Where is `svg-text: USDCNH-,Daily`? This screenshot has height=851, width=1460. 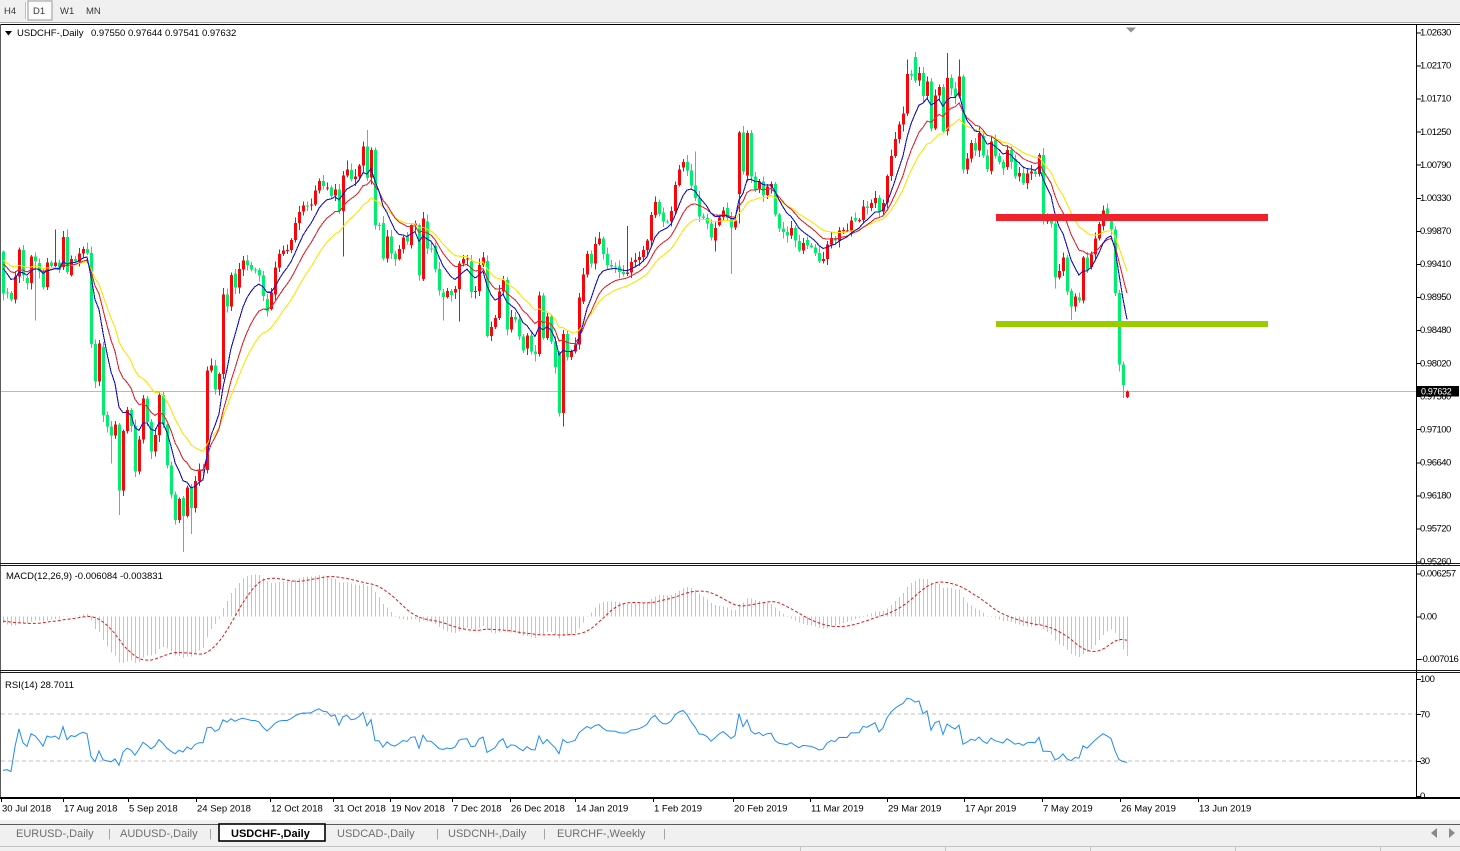 svg-text: USDCNH-,Daily is located at coordinates (487, 834).